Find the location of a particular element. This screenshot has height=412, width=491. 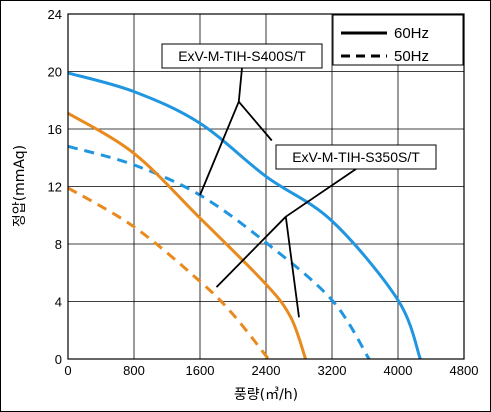

callout-text-s350: ExV-M-TIH-S350S/T is located at coordinates (356, 157).